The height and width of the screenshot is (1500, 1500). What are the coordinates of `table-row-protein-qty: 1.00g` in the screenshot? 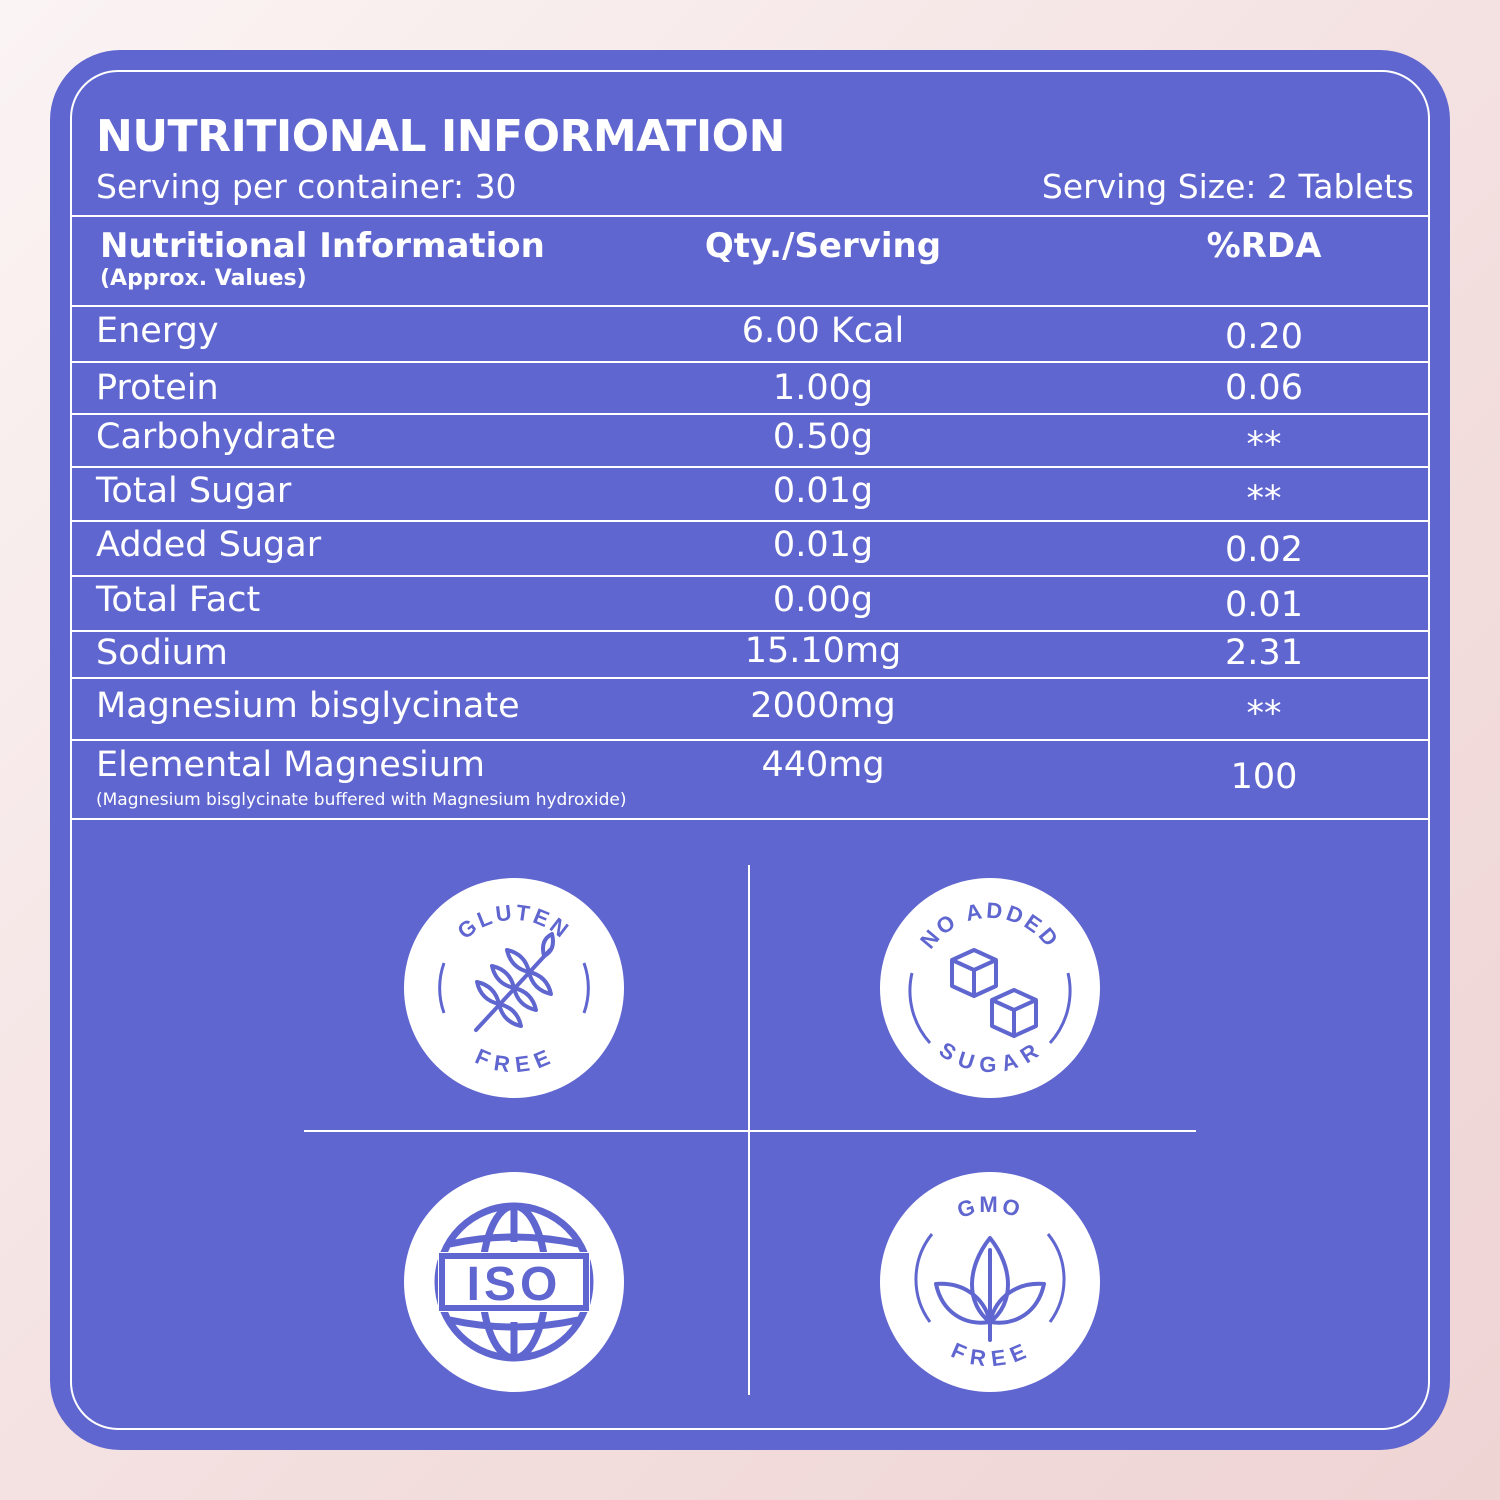 It's located at (823, 388).